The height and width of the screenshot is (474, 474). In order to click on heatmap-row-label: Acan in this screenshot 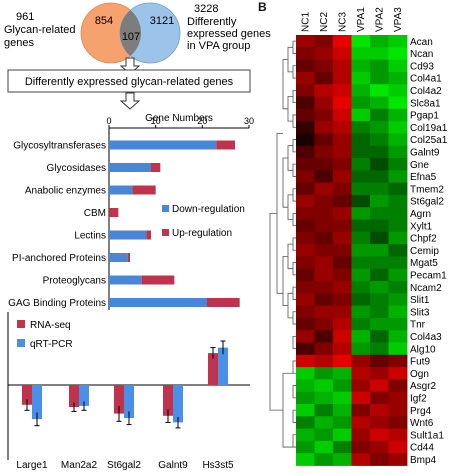, I will do `click(421, 42)`.